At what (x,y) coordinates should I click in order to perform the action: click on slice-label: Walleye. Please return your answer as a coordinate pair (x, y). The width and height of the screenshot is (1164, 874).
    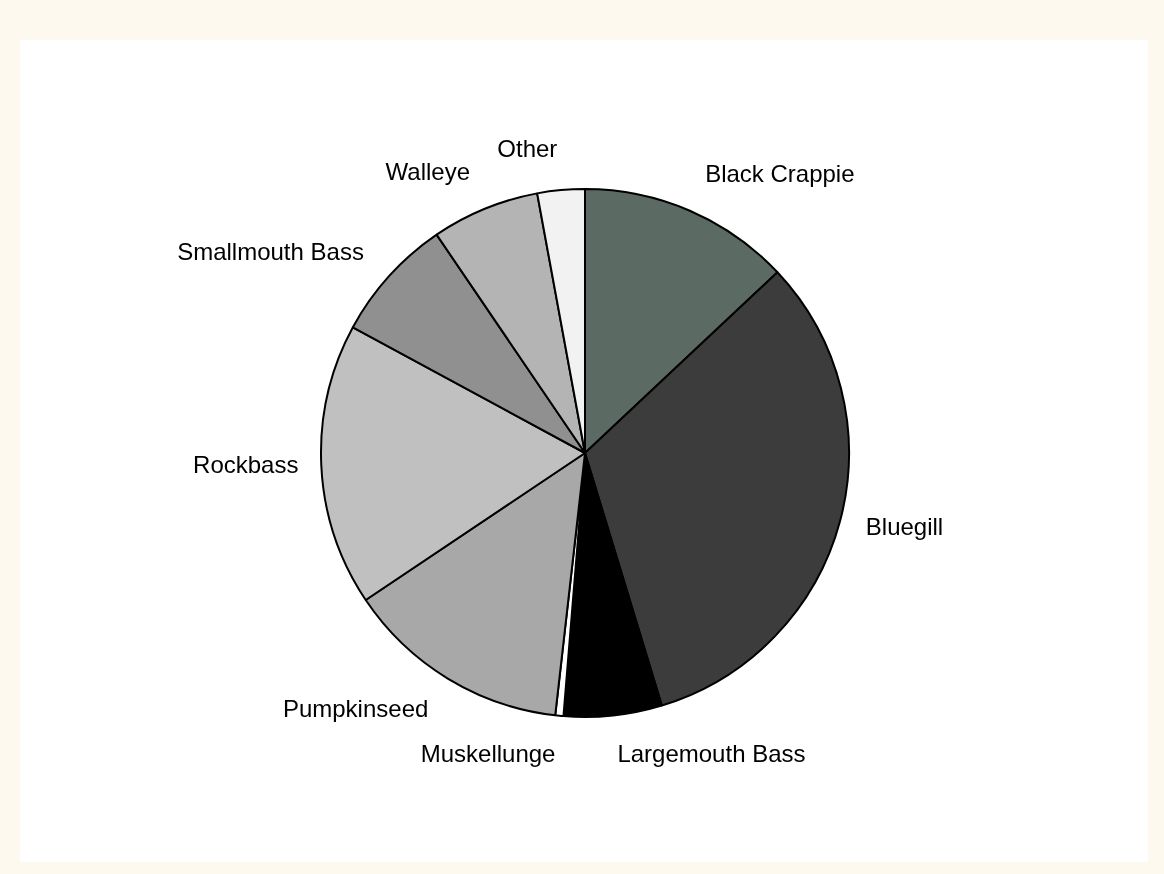
    Looking at the image, I should click on (428, 171).